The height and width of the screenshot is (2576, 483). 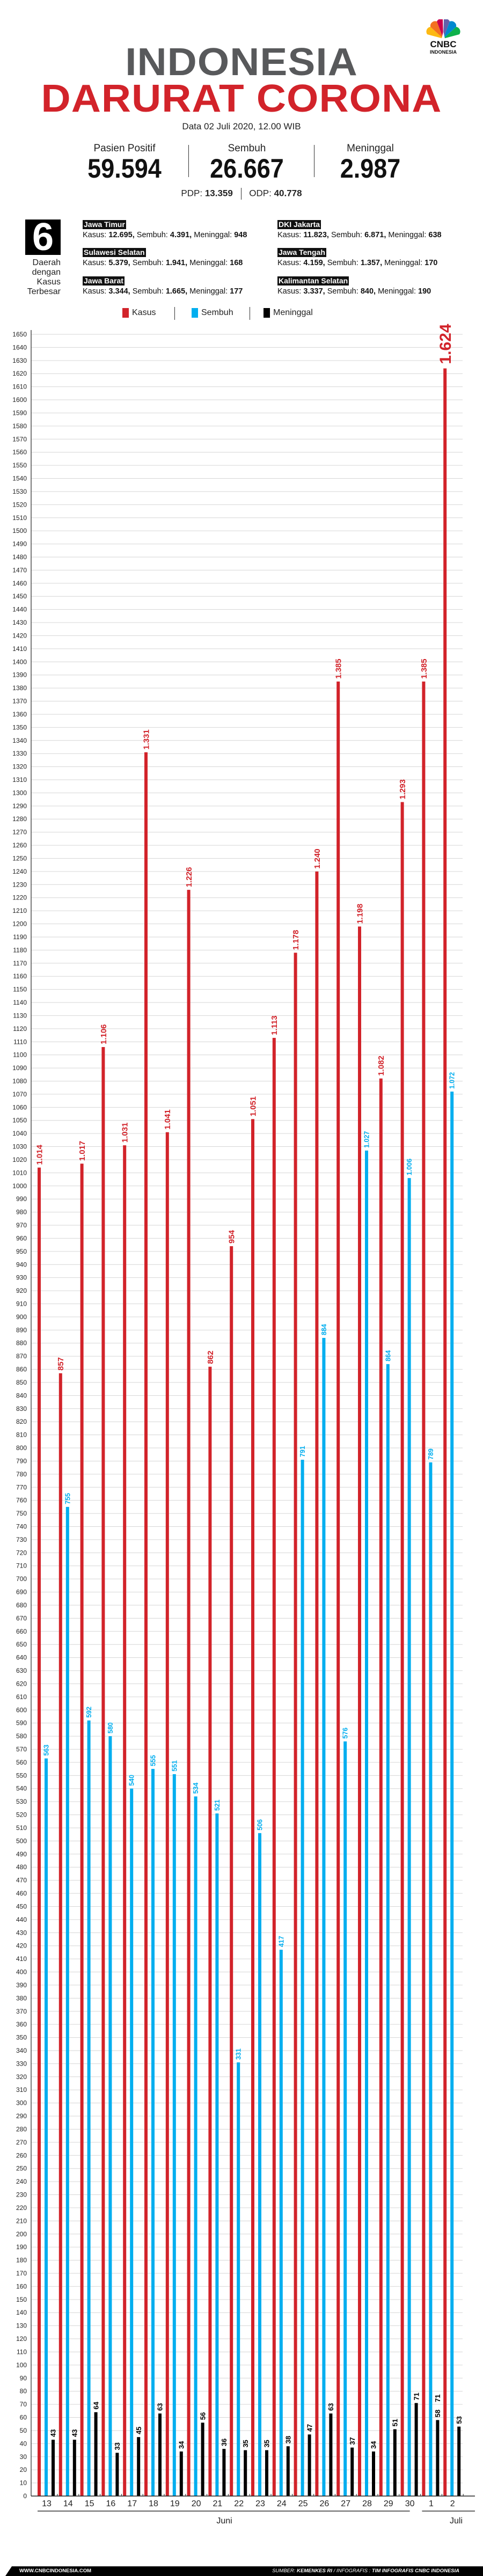 I want to click on y-tick-label: 500, so click(x=21, y=1841).